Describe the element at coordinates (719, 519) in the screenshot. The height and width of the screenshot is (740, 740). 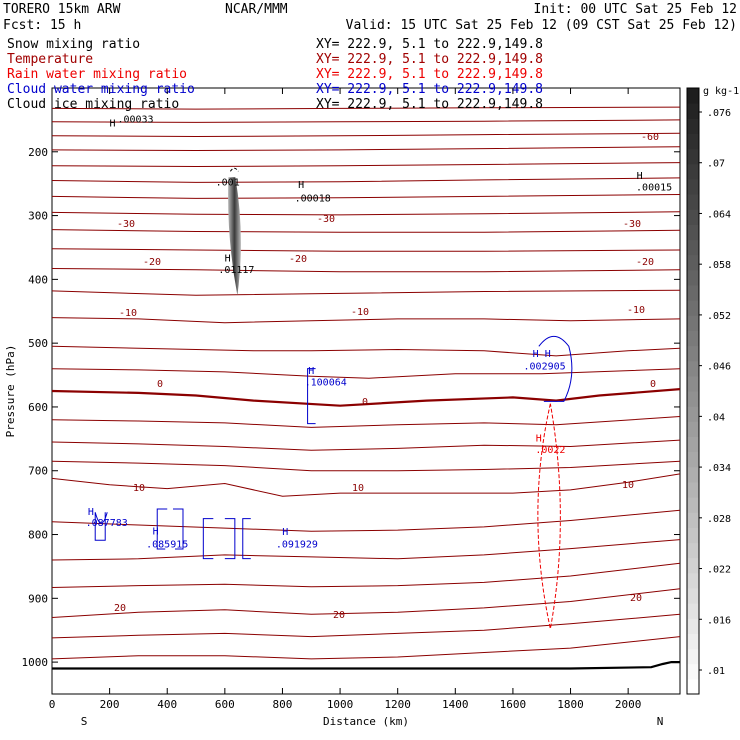
I see `colorbar-tick-label-3: .028` at that location.